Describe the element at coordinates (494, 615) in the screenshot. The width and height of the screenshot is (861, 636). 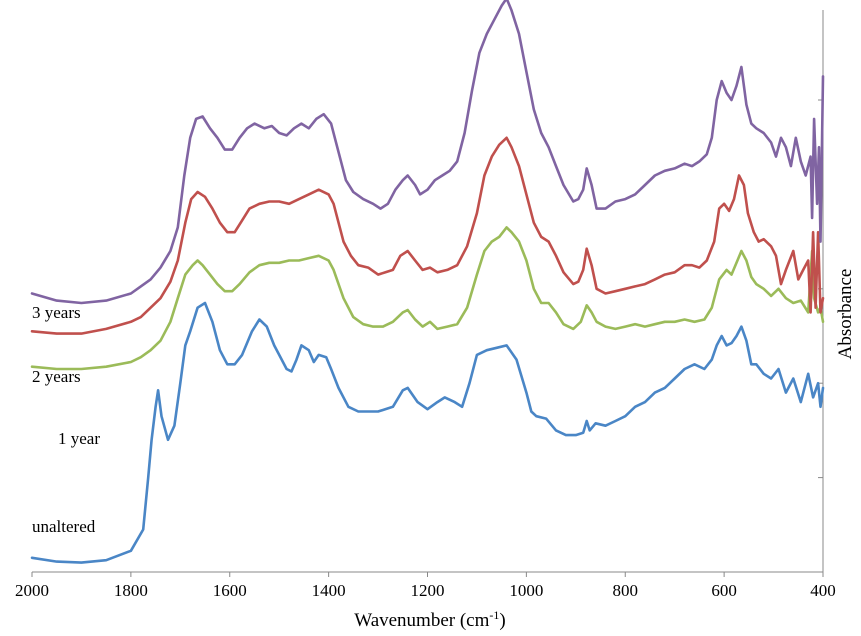
I see `x-axis-title-sup: -1` at that location.